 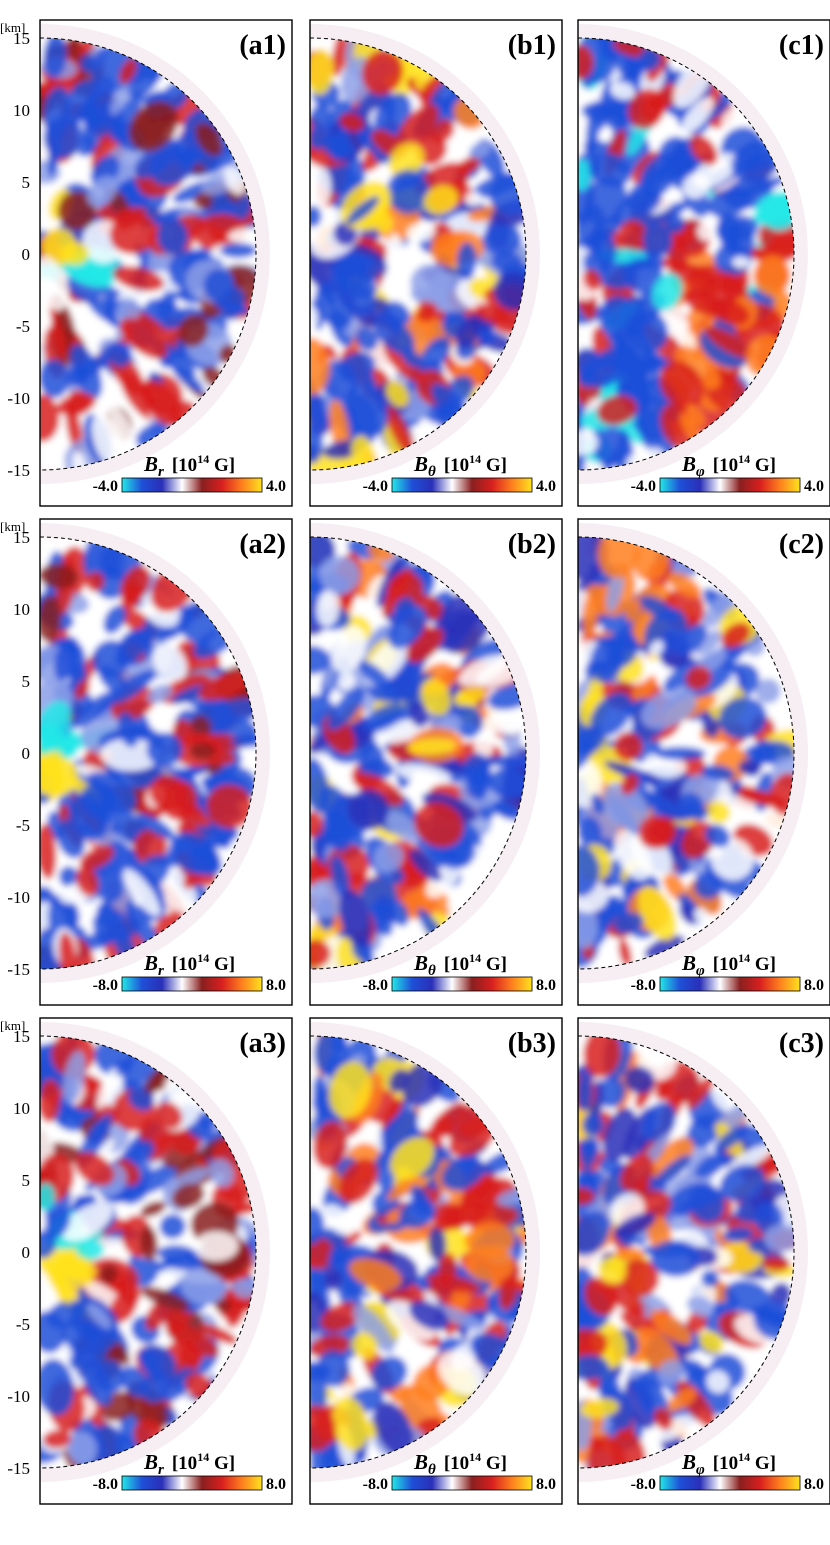 What do you see at coordinates (375, 1484) in the screenshot?
I see `colorbar-min-label: -8.0` at bounding box center [375, 1484].